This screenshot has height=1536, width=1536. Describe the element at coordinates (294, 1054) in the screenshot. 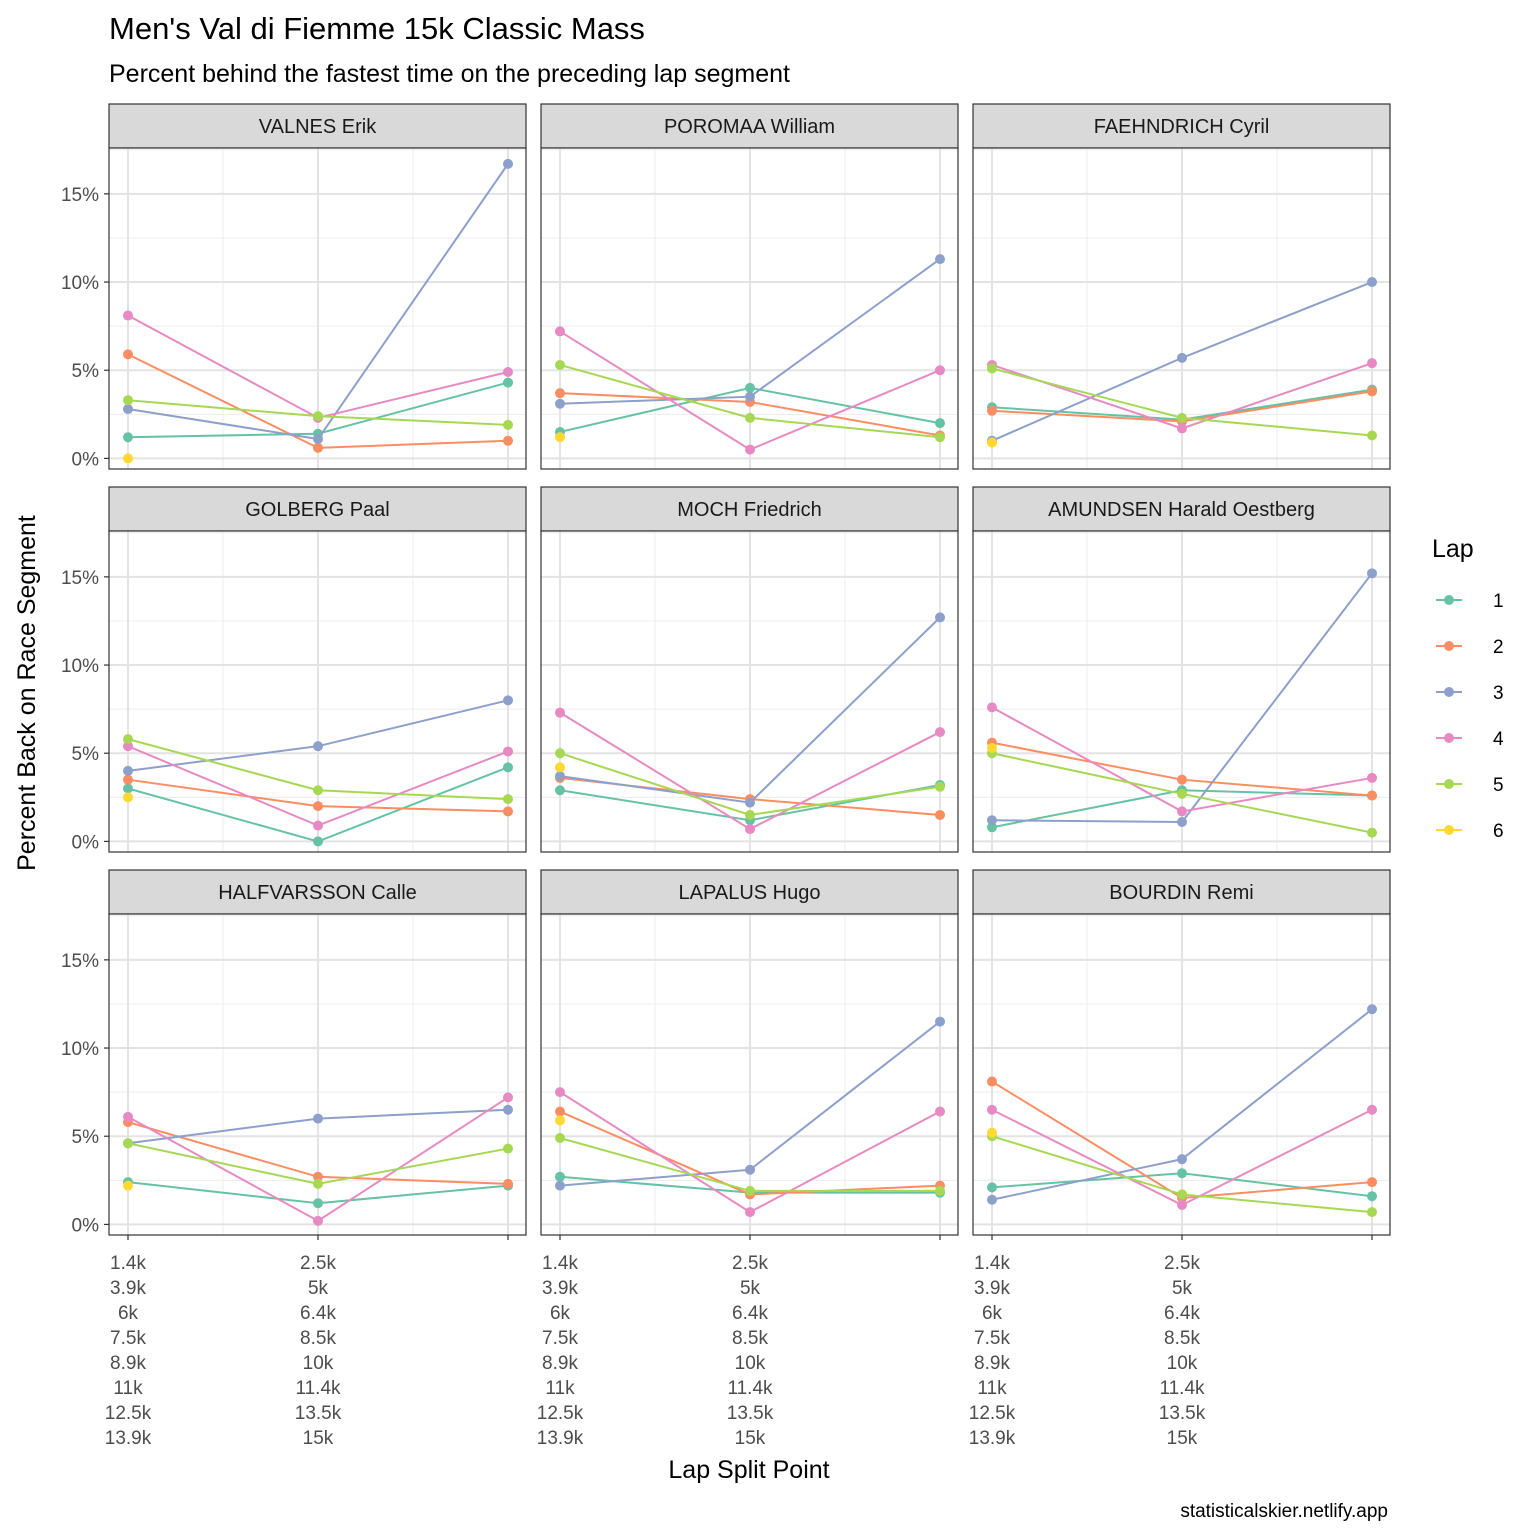

I see `facet-panel: HALFVARSSON Calle 0% 5% 10% 15%` at that location.